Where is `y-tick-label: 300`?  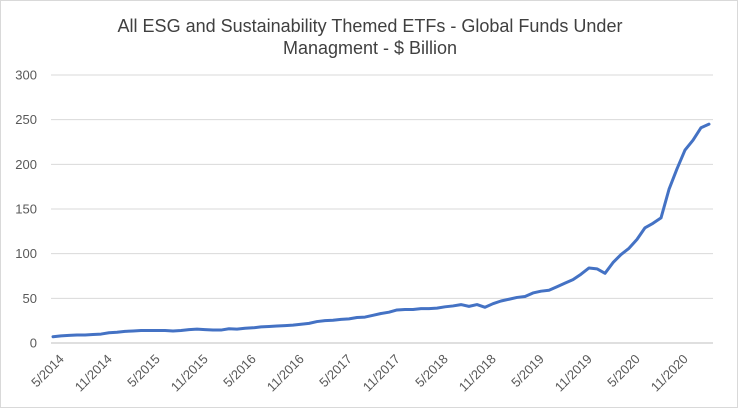 y-tick-label: 300 is located at coordinates (26, 75).